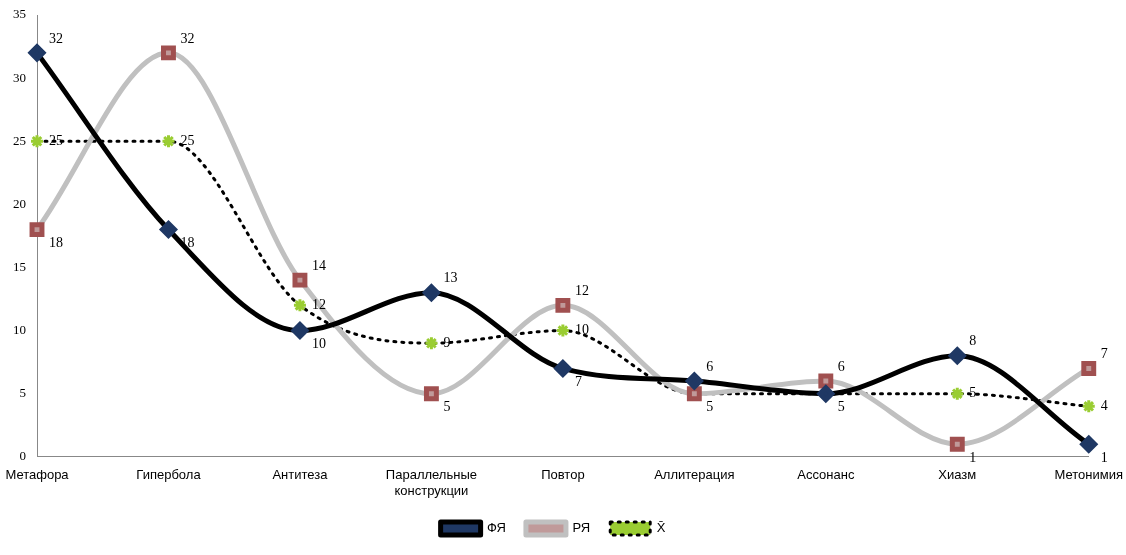 The height and width of the screenshot is (555, 1126). I want to click on x-tick-label: Антитеза, so click(300, 475).